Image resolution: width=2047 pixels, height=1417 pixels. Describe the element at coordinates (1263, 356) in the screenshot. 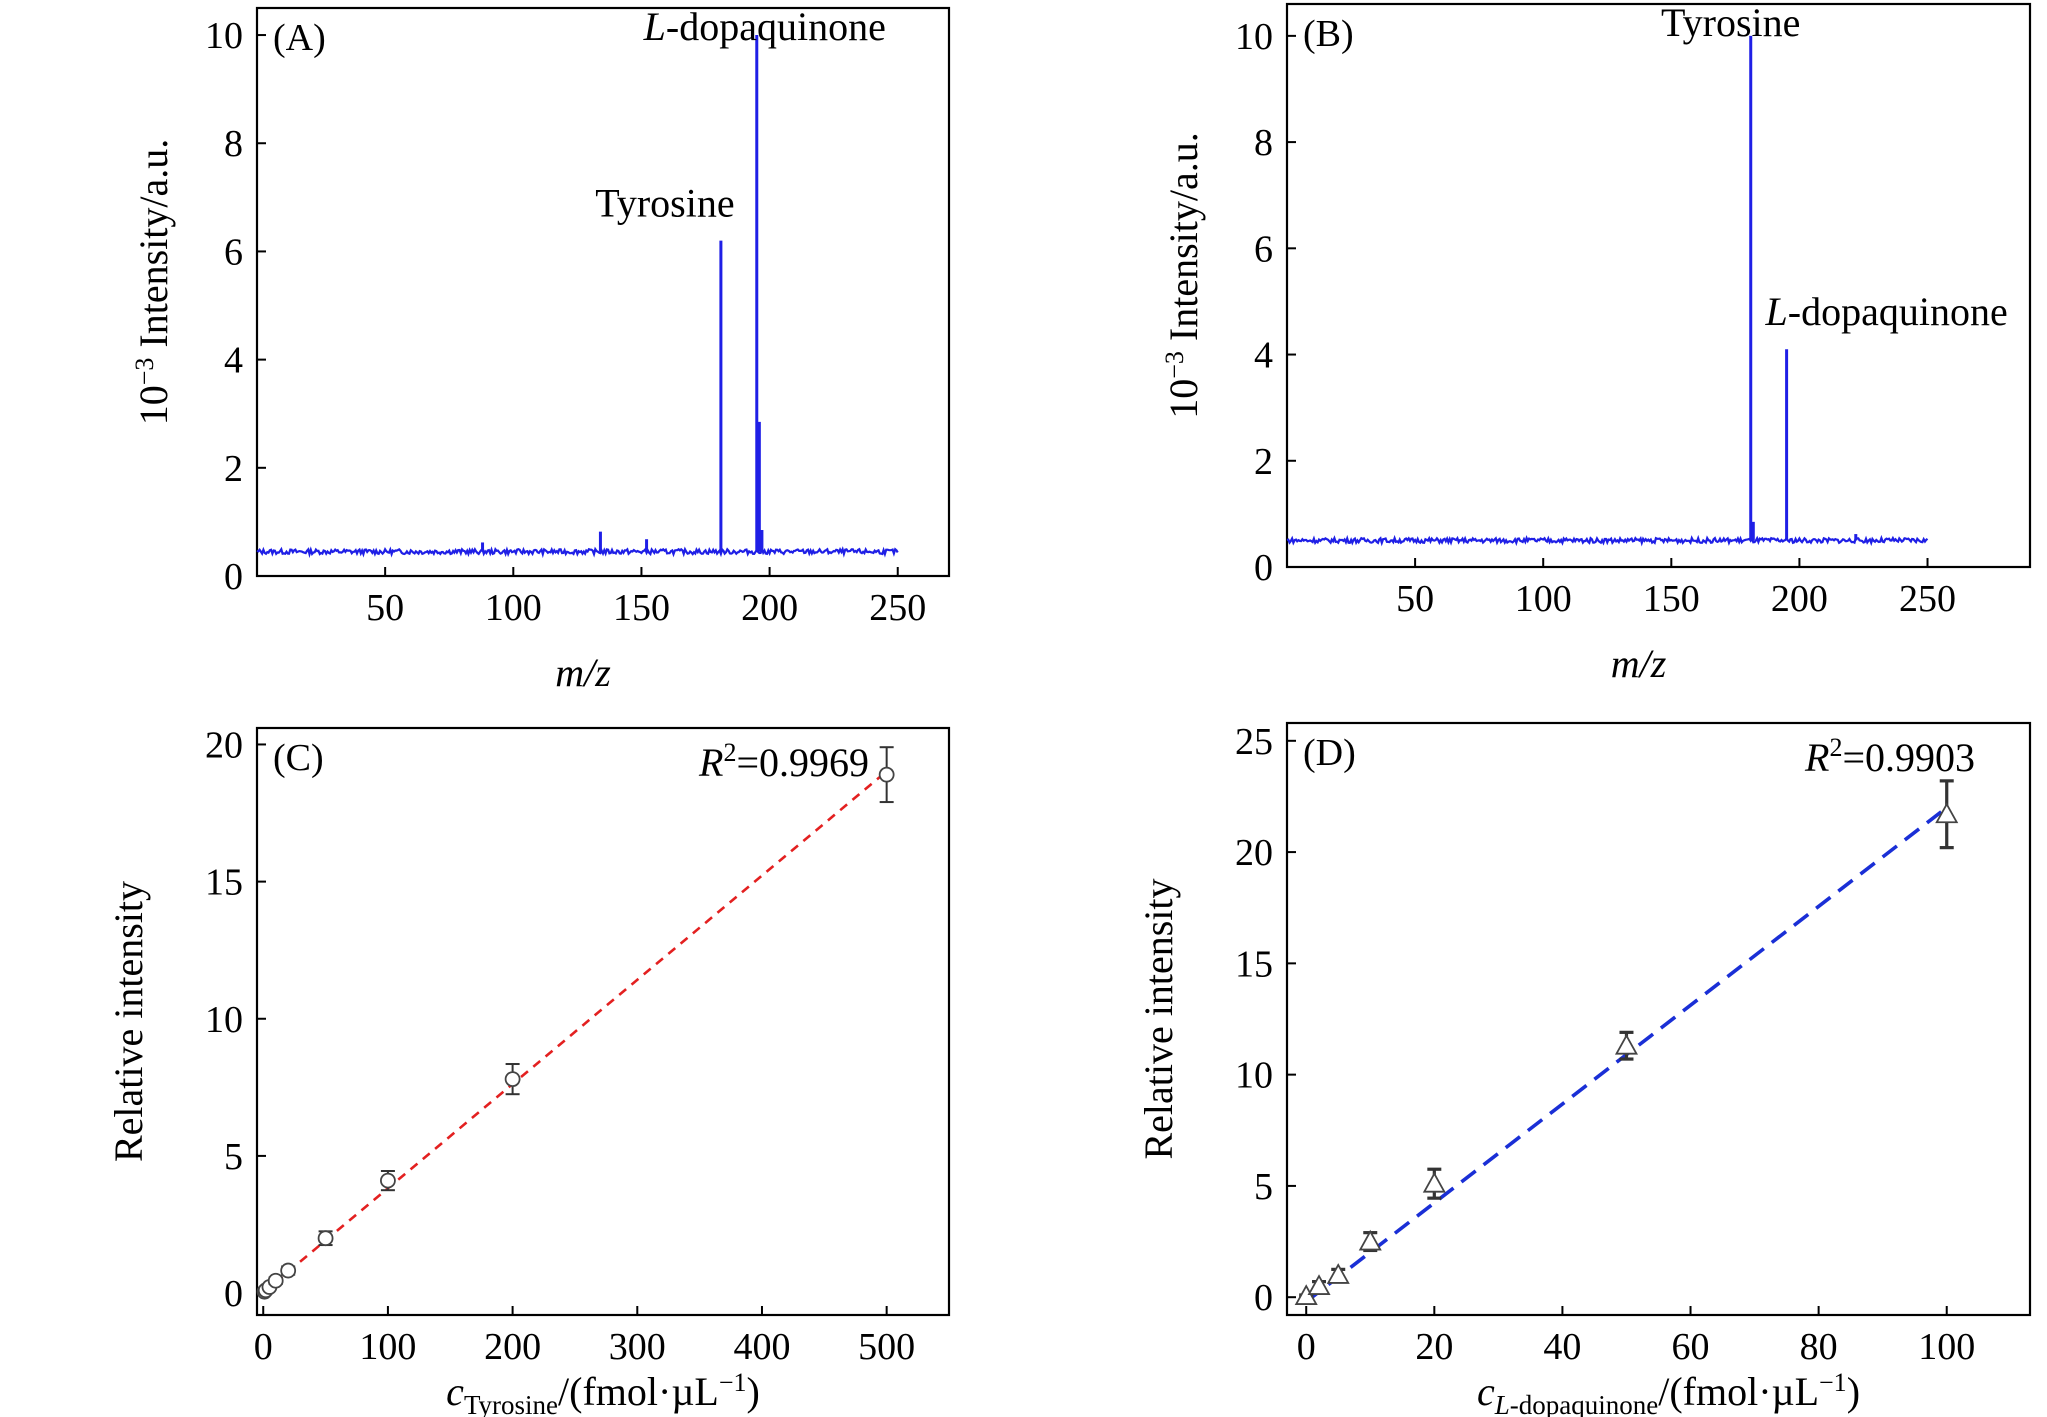

I see `y-tick-label: 4` at that location.